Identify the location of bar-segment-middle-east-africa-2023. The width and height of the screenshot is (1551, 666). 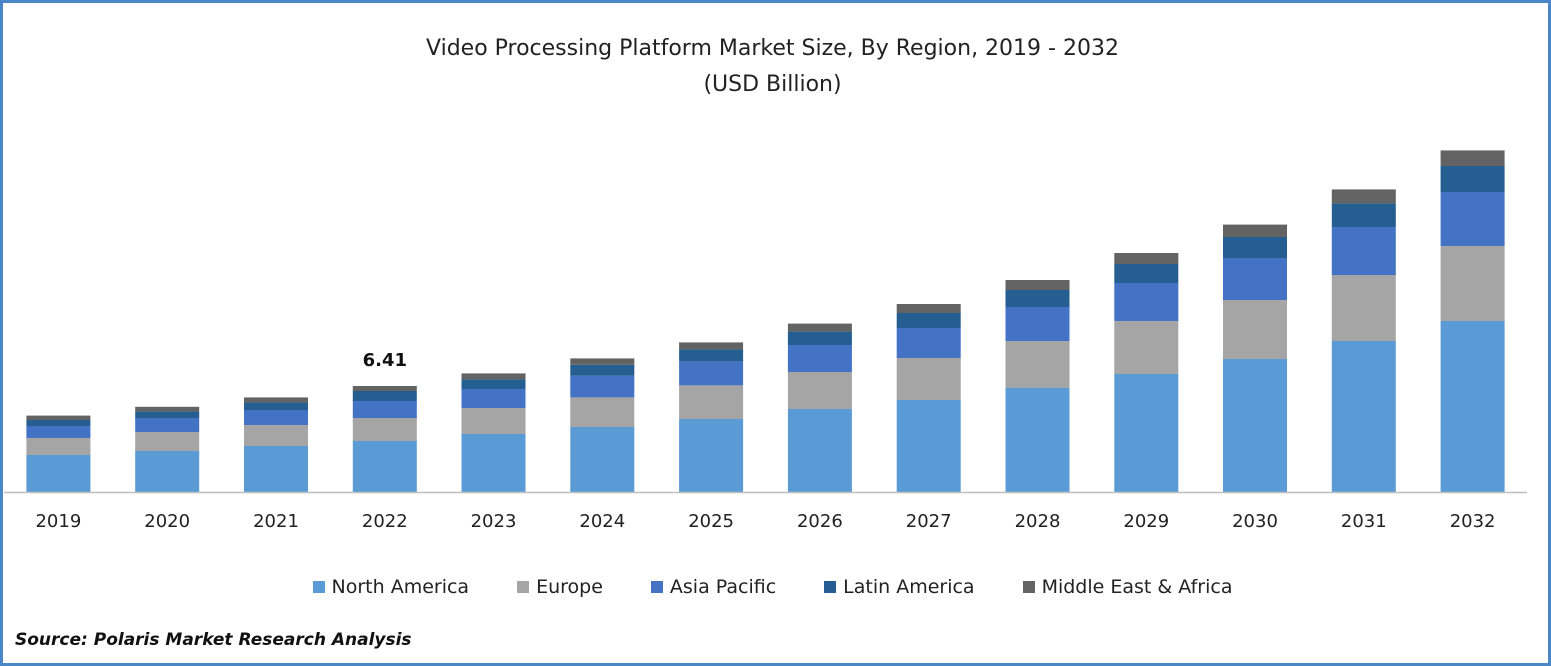
(493, 376).